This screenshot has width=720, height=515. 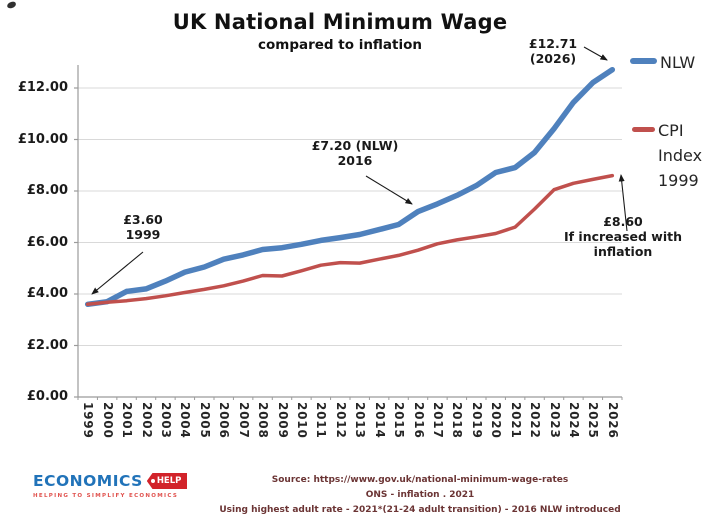 I want to click on x-axis-label: 2000, so click(x=107, y=420).